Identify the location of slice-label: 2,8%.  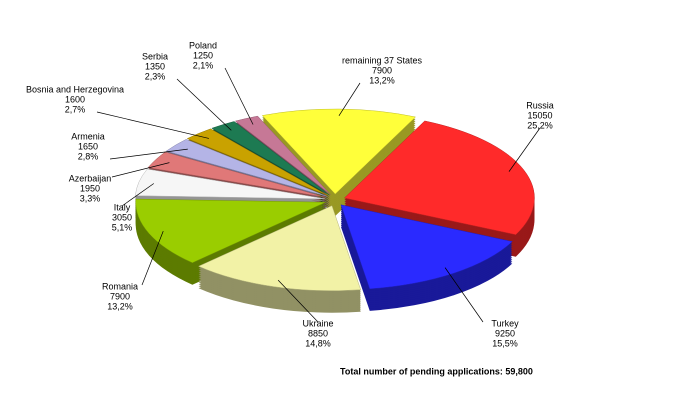
(88, 156).